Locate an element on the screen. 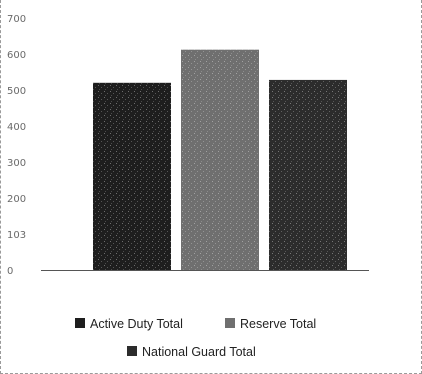 This screenshot has width=422, height=374. y-tick-label: 200 is located at coordinates (16, 199).